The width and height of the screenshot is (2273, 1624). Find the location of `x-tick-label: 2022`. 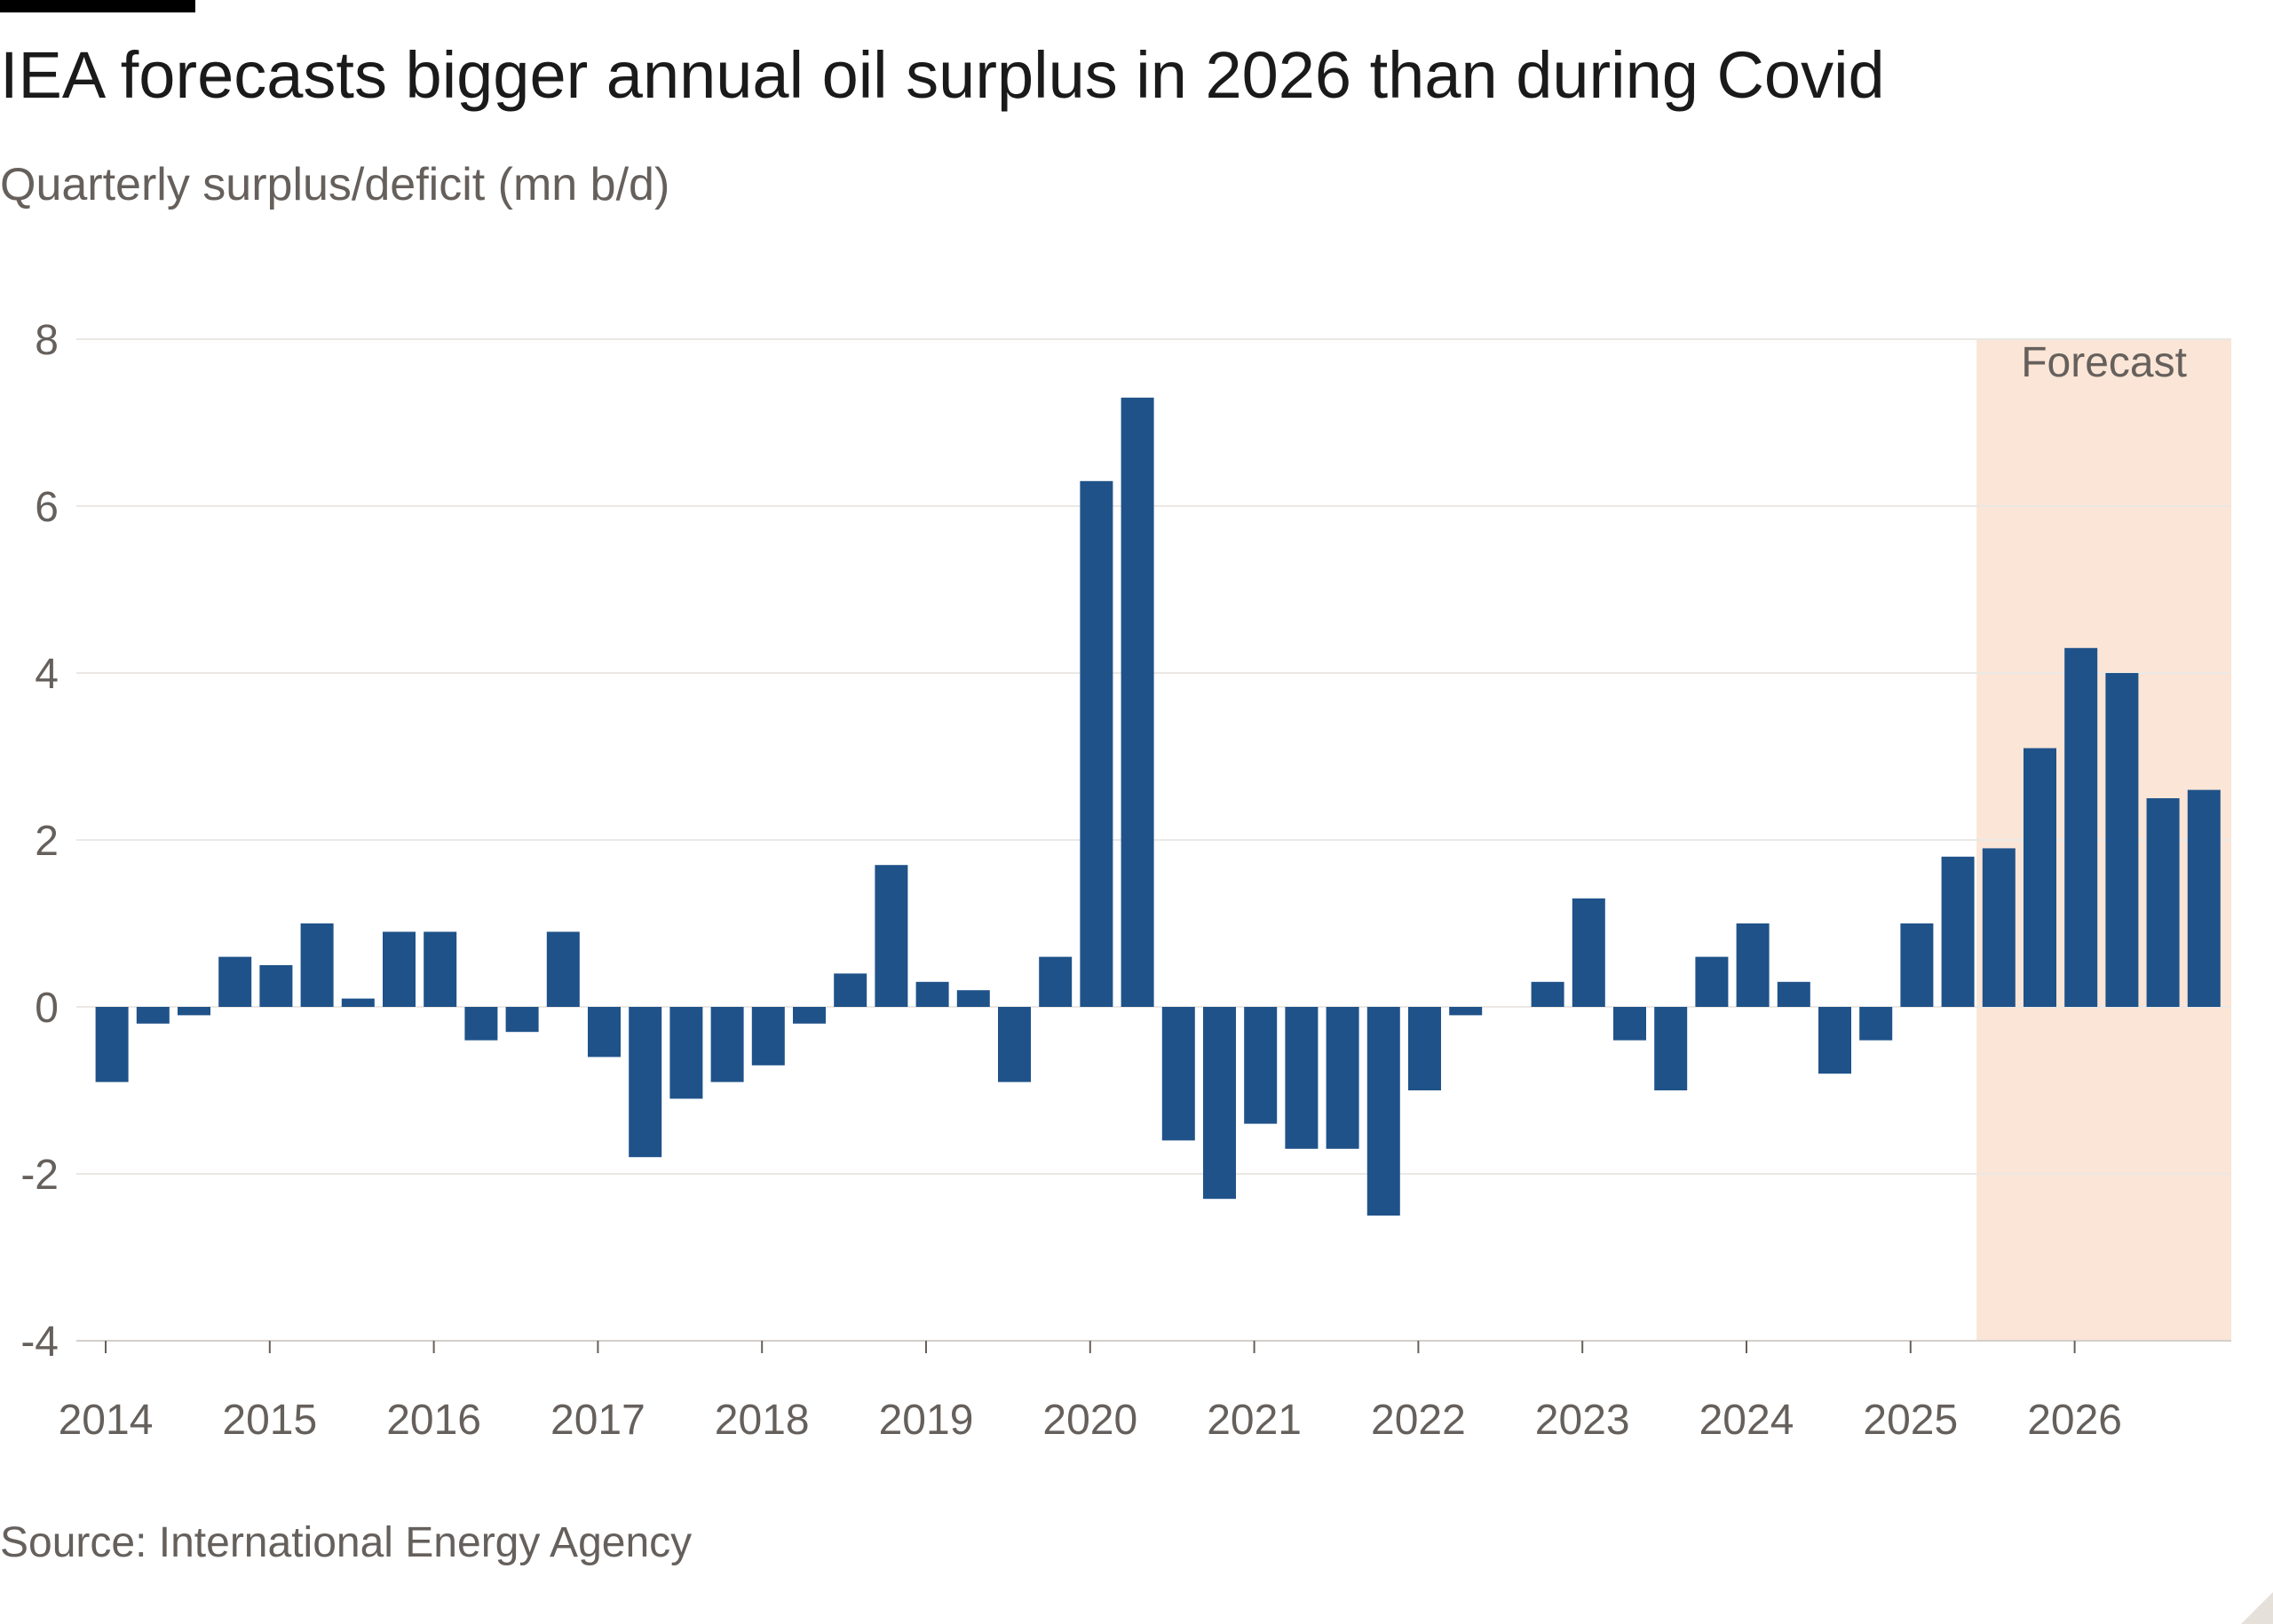

x-tick-label: 2022 is located at coordinates (1418, 1420).